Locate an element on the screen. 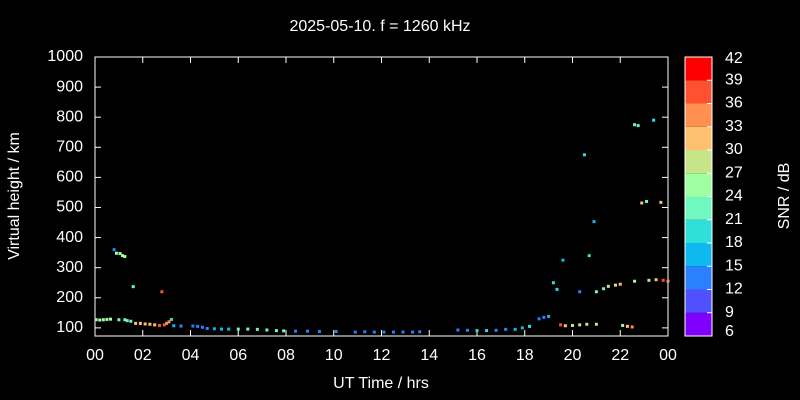 The height and width of the screenshot is (400, 800). y-tick-label: 100 is located at coordinates (69, 327).